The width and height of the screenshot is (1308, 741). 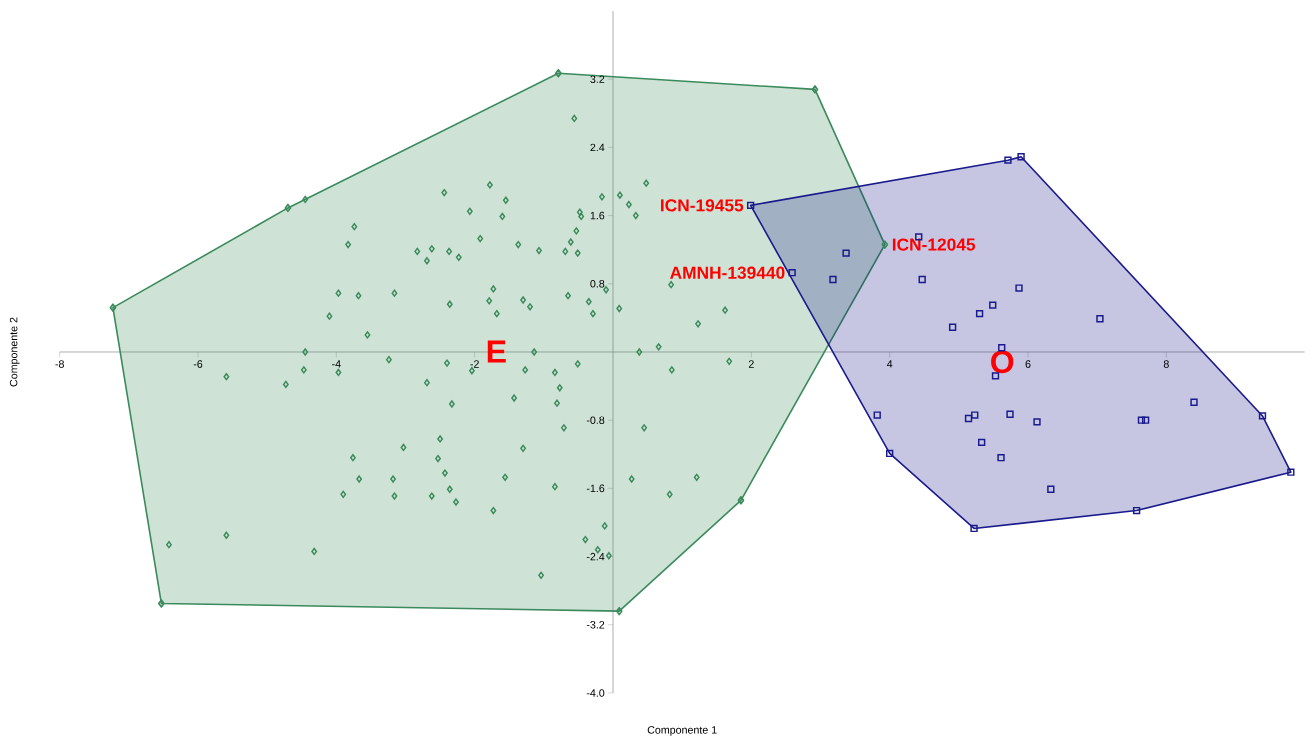 What do you see at coordinates (702, 205) in the screenshot?
I see `annotation: ICN-19455` at bounding box center [702, 205].